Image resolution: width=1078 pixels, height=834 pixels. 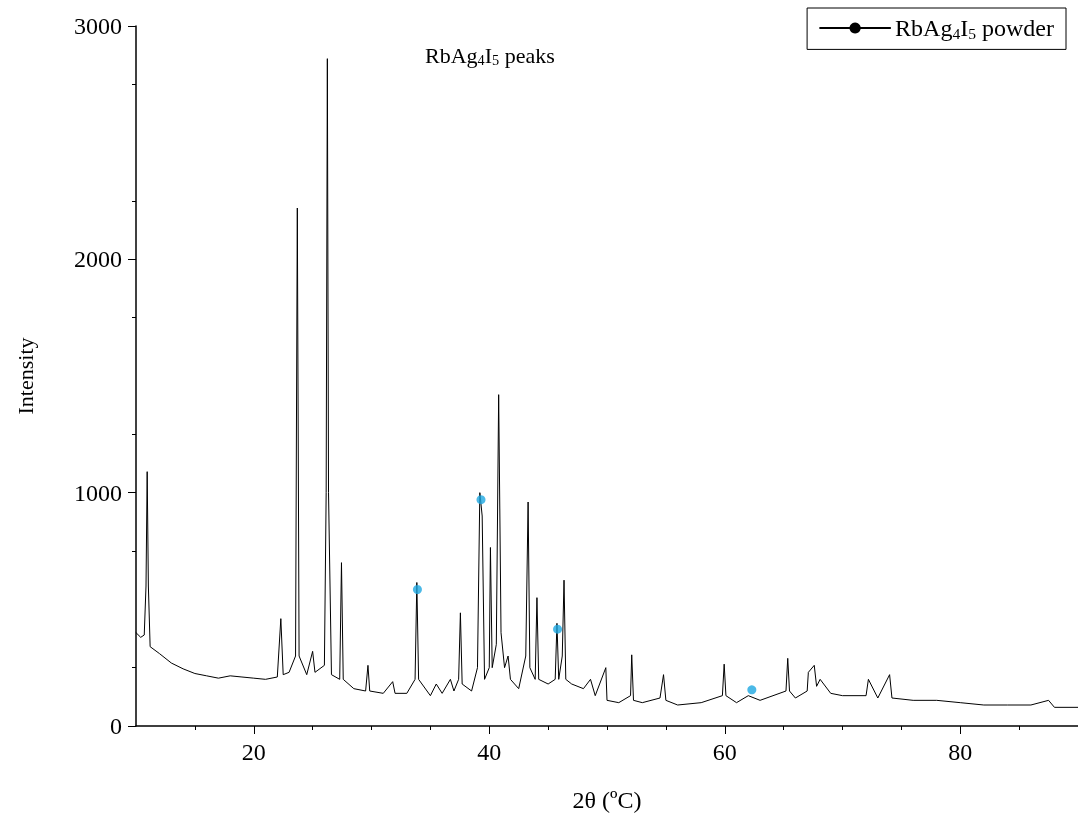 I want to click on x-tick-label: 20, so click(x=253, y=752).